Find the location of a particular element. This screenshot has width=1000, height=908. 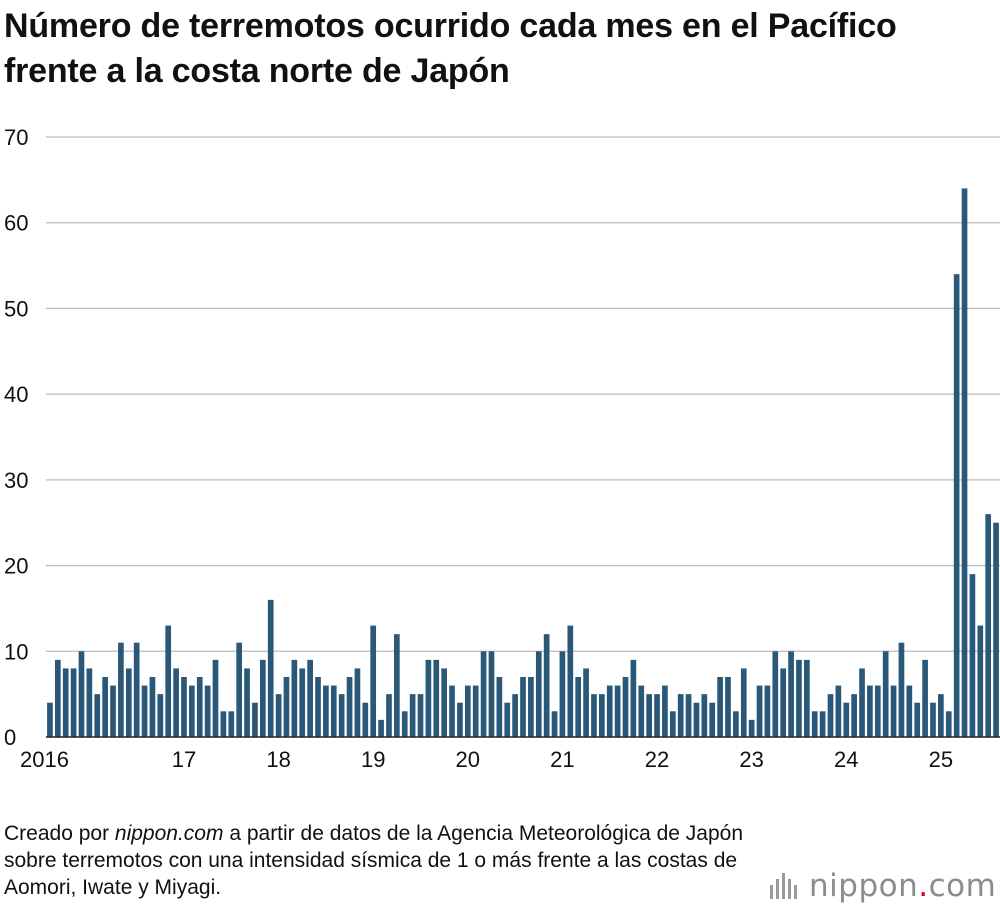

x-tick-label-19: 19 is located at coordinates (373, 759).